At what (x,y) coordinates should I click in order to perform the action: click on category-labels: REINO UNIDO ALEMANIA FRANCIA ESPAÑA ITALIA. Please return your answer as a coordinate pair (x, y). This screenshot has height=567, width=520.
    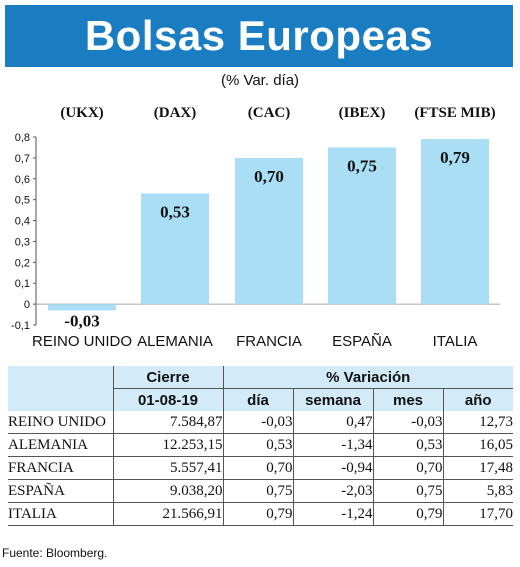
    Looking at the image, I should click on (254, 341).